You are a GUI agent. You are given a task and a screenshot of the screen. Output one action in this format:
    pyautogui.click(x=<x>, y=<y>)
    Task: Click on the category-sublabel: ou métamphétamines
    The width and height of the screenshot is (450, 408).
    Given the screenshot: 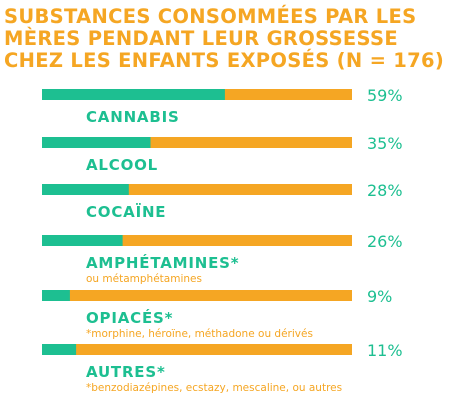 What is the action you would take?
    pyautogui.click(x=144, y=279)
    